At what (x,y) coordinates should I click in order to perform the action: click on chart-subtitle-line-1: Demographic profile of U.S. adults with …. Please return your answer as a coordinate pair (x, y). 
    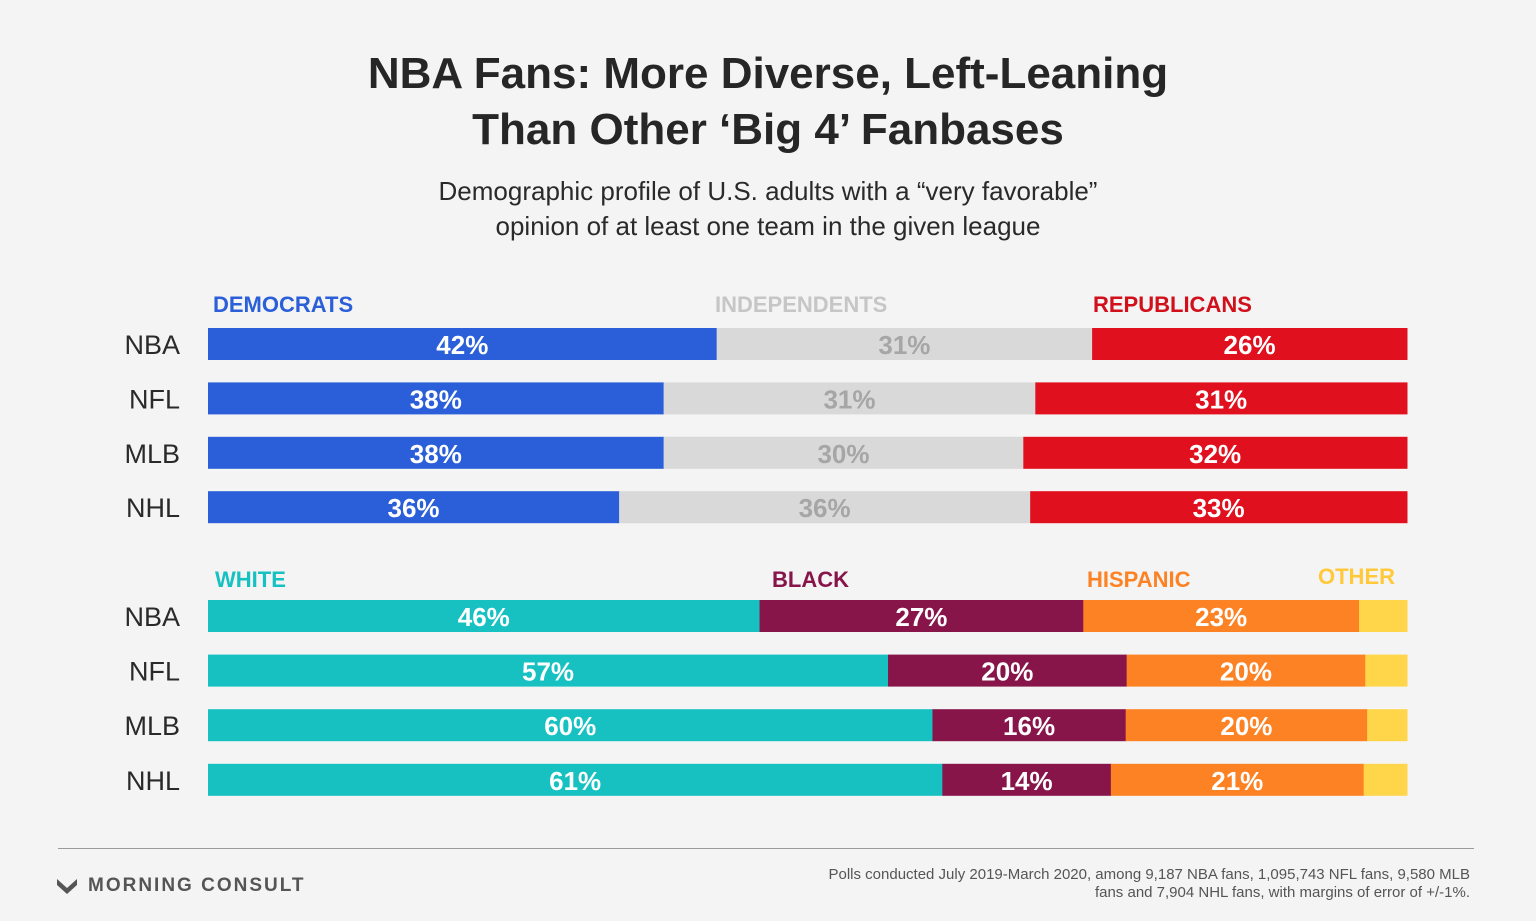
    Looking at the image, I should click on (768, 191).